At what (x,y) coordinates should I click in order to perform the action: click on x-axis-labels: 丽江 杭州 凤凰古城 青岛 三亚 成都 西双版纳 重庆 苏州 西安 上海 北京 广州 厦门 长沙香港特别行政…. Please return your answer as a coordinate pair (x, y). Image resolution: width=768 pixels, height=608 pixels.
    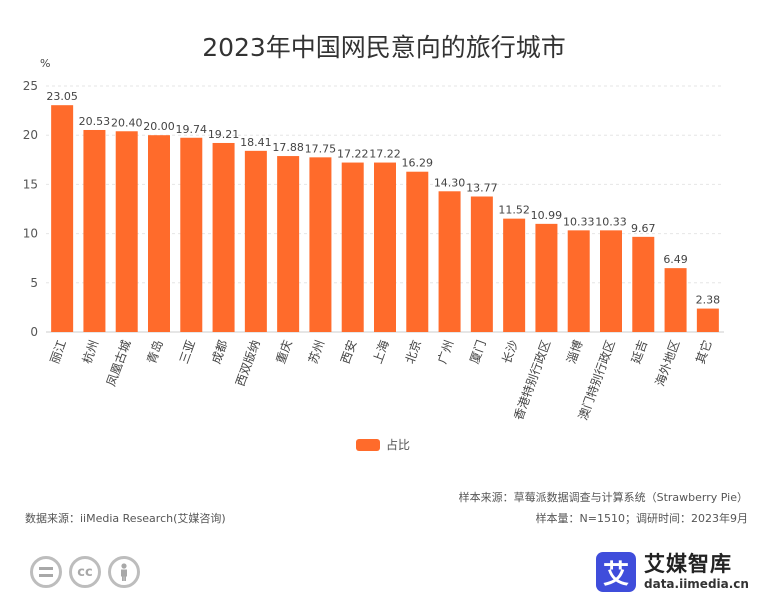
    Looking at the image, I should click on (381, 380).